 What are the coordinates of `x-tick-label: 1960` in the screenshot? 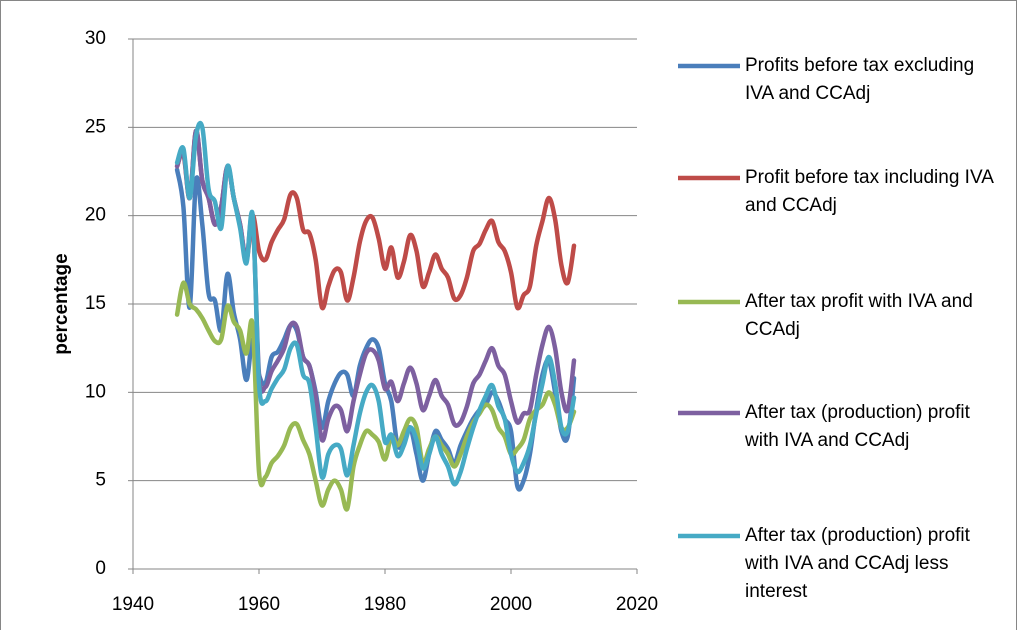 It's located at (259, 604).